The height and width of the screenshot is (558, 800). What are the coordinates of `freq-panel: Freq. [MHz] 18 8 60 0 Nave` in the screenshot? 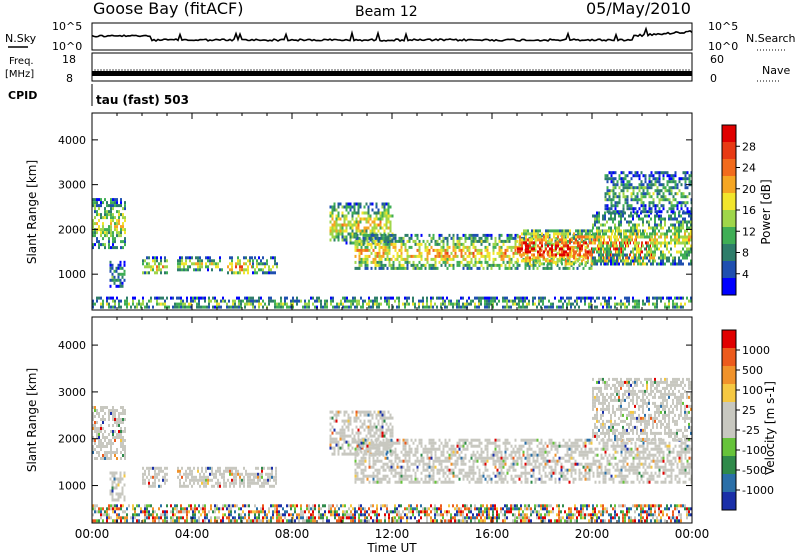 It's located at (397, 69).